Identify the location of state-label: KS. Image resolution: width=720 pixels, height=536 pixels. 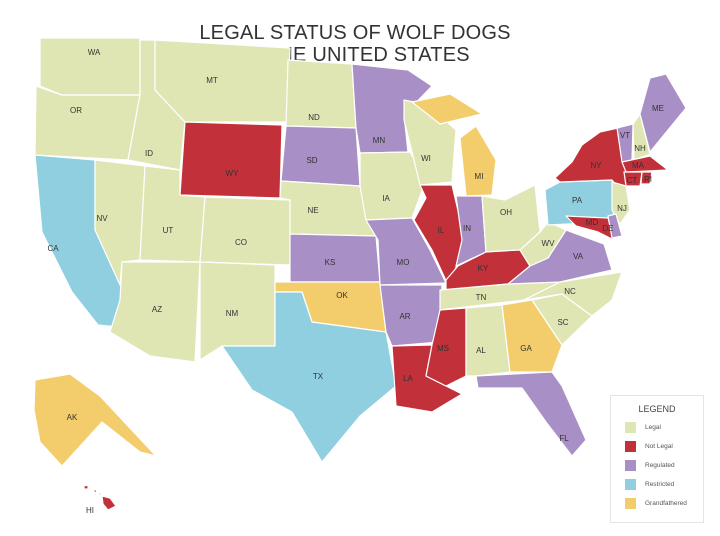
(330, 262).